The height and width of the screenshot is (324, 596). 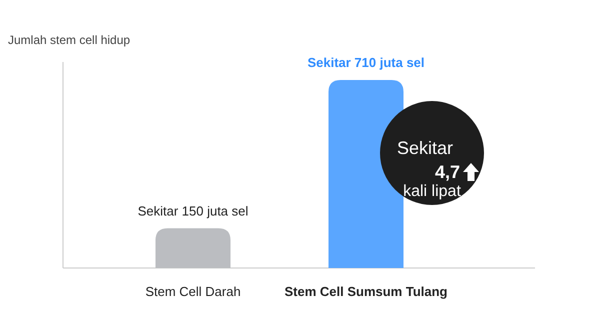 What do you see at coordinates (193, 210) in the screenshot?
I see `data-label: Sekitar 150 juta sel` at bounding box center [193, 210].